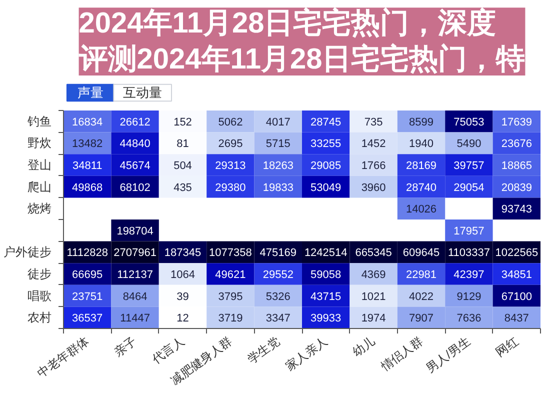 This screenshot has height=400, width=557. Describe the element at coordinates (230, 296) in the screenshot. I see `data-label: 3795` at that location.